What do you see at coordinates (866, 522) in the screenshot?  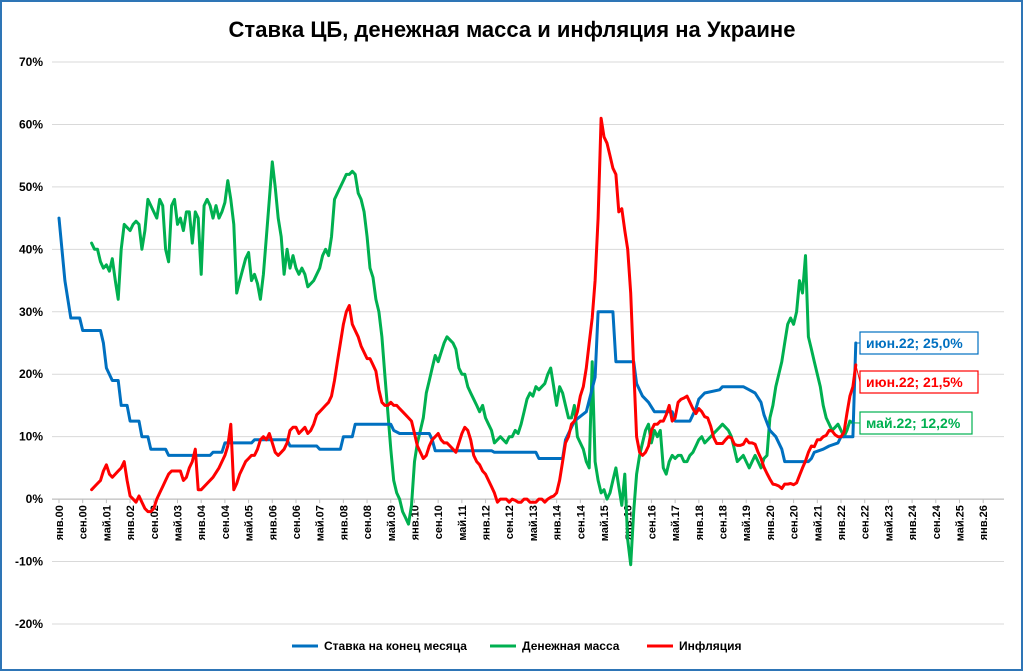 I see `x-tick-label: сен.22` at bounding box center [866, 522].